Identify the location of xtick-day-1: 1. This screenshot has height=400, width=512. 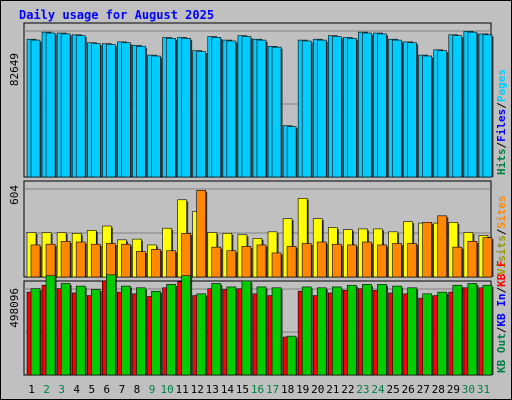
(31, 389).